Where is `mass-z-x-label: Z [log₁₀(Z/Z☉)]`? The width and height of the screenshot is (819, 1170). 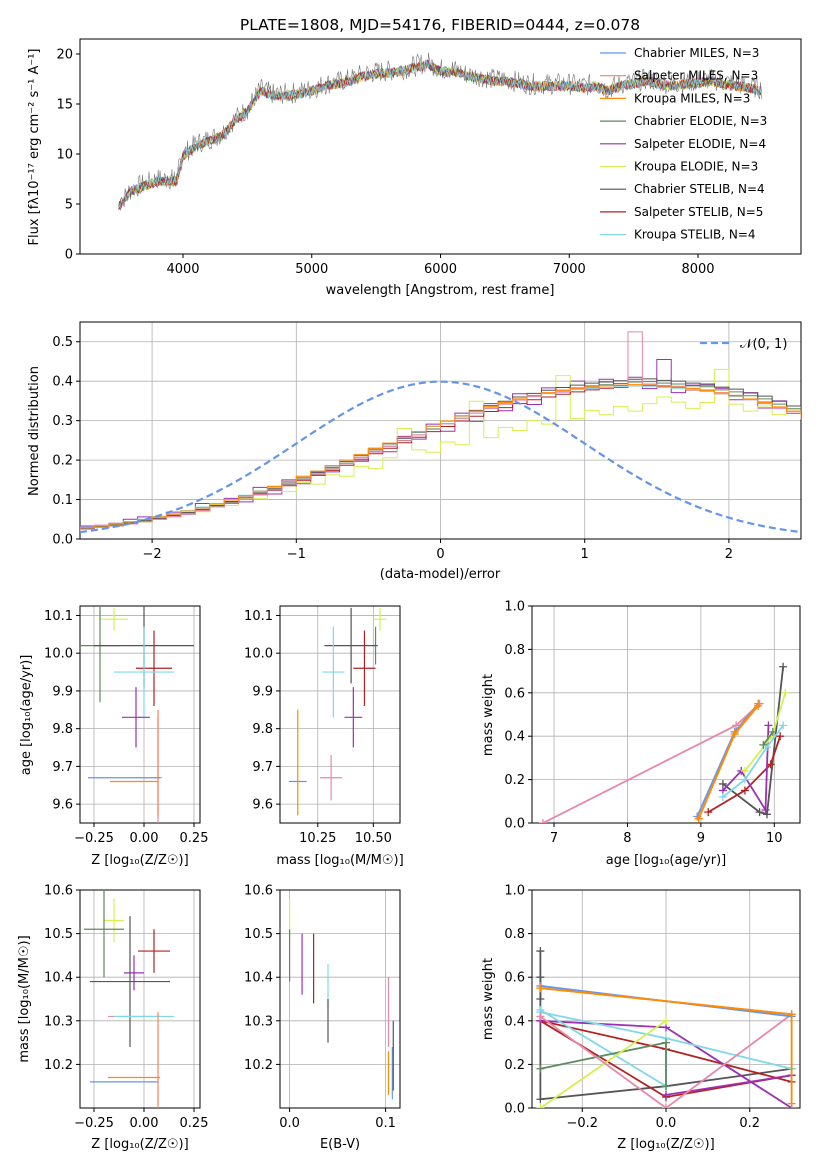
mass-z-x-label: Z [log₁₀(Z/Z☉)] is located at coordinates (139, 1144).